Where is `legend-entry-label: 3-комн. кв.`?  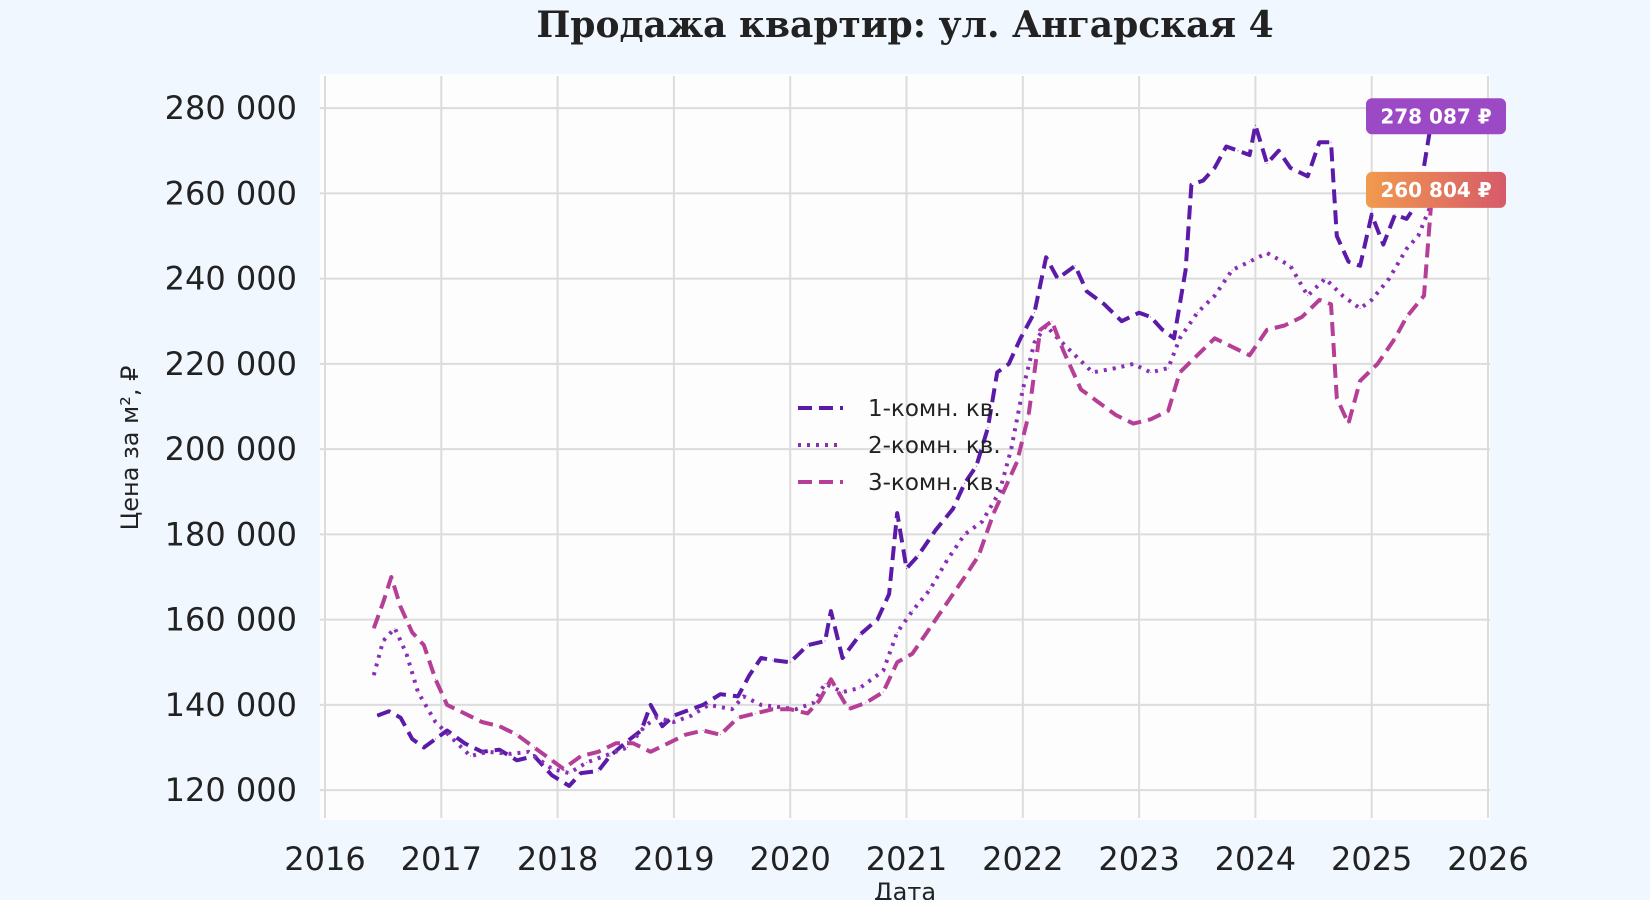
legend-entry-label: 3-комн. кв. is located at coordinates (934, 483).